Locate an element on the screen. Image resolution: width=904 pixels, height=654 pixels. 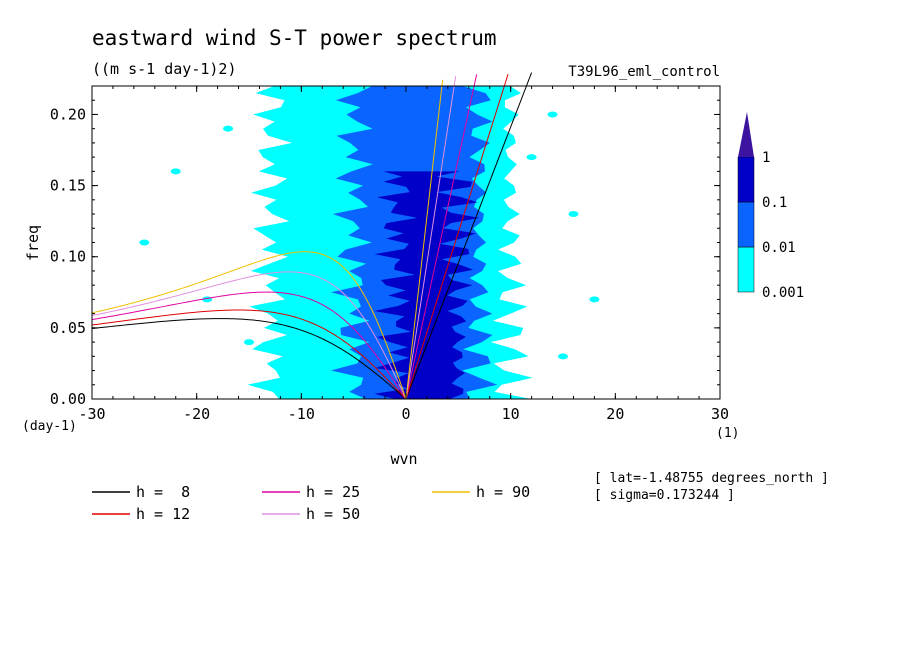
y-unit-label: (day-1) is located at coordinates (49, 426).